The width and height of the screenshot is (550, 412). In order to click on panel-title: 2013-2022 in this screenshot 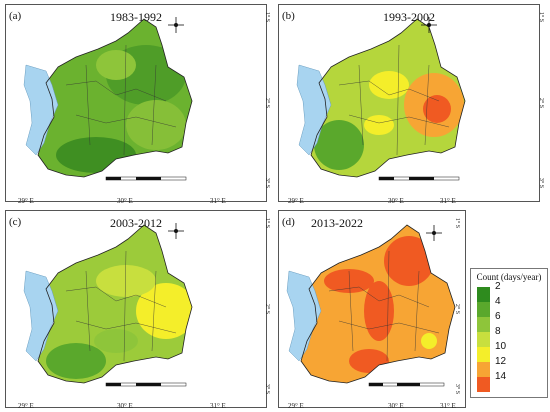, I will do `click(337, 223)`.